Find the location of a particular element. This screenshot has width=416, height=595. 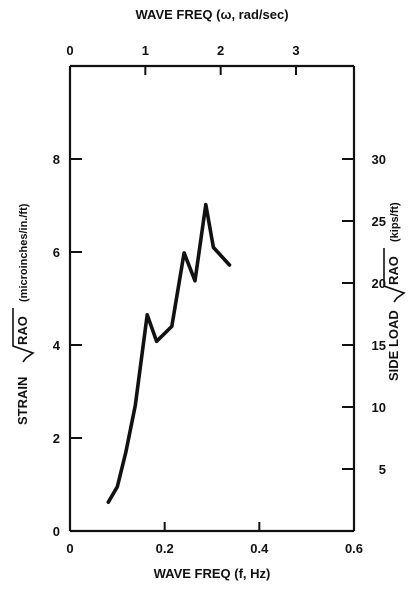

top-tick-label: 1 is located at coordinates (145, 50).